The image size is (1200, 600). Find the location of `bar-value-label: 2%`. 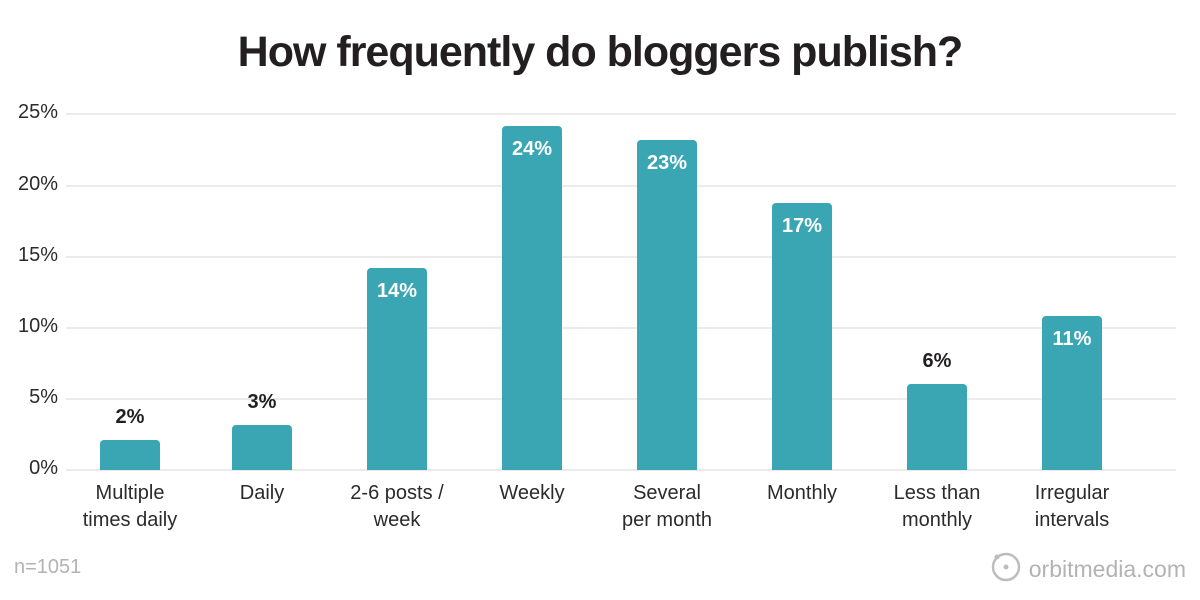

bar-value-label: 2% is located at coordinates (130, 417).